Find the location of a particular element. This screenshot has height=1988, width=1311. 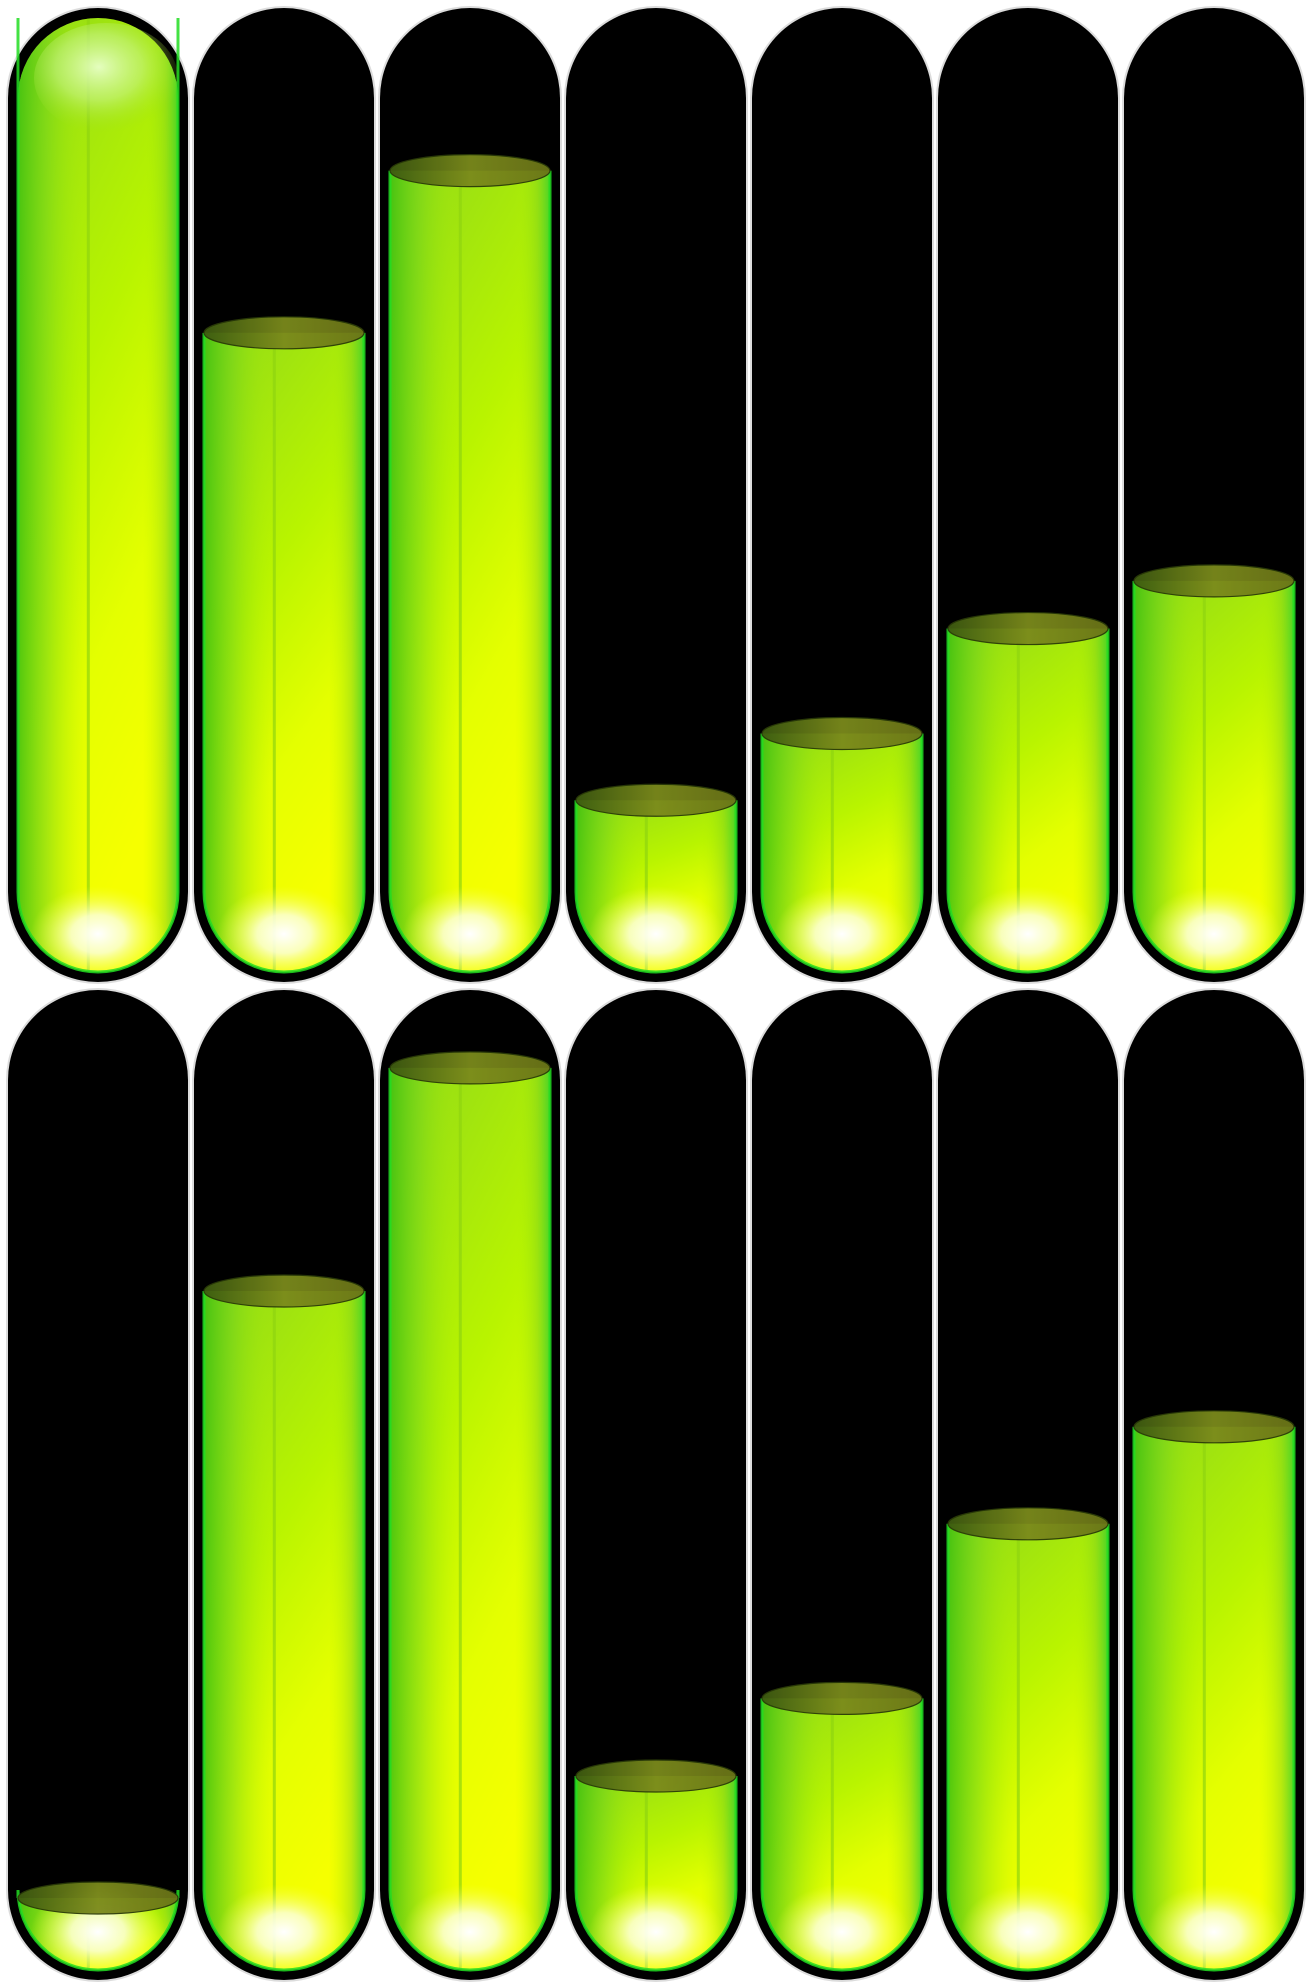

test-tube-r1-c6 is located at coordinates (1028, 495).